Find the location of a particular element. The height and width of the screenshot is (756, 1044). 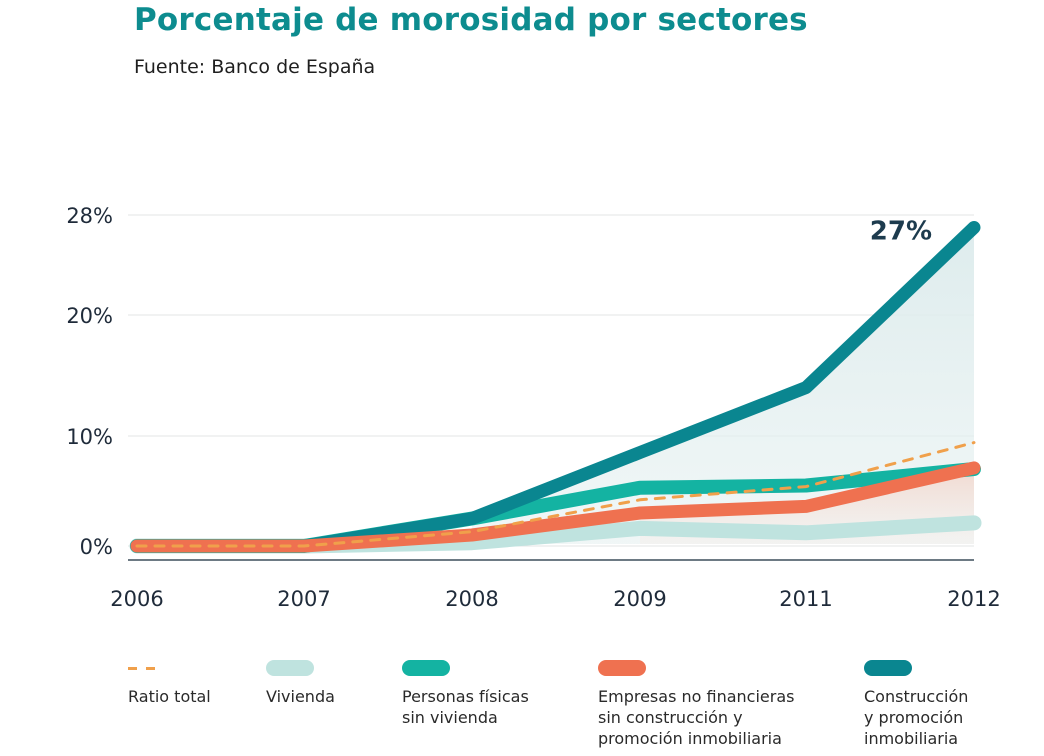

legend-label-personas-fisicas: Personas físicas sin vivienda is located at coordinates (465, 707).